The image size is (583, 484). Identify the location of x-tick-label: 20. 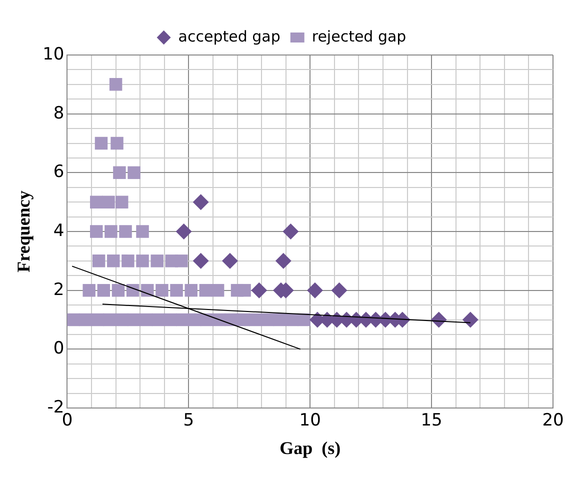
(553, 420).